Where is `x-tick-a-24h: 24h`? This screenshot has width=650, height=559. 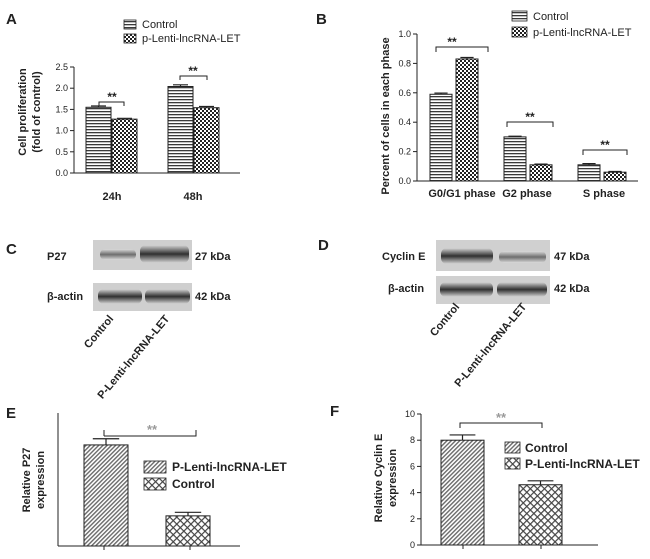
x-tick-a-24h: 24h is located at coordinates (112, 197).